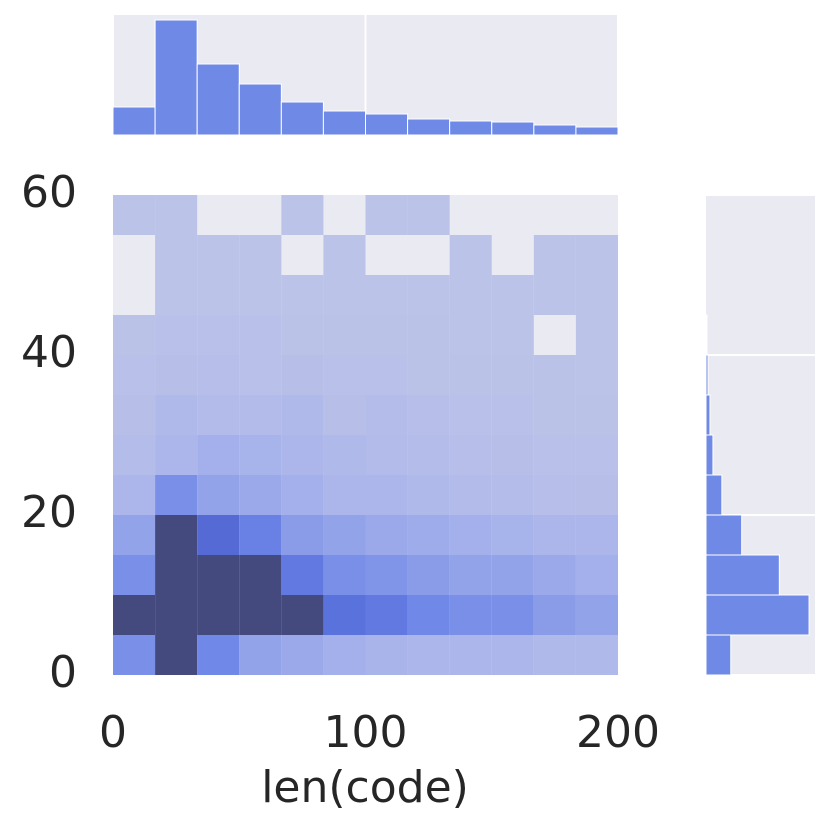 The image size is (831, 829). Describe the element at coordinates (113, 732) in the screenshot. I see `x-tick-label: 0` at that location.